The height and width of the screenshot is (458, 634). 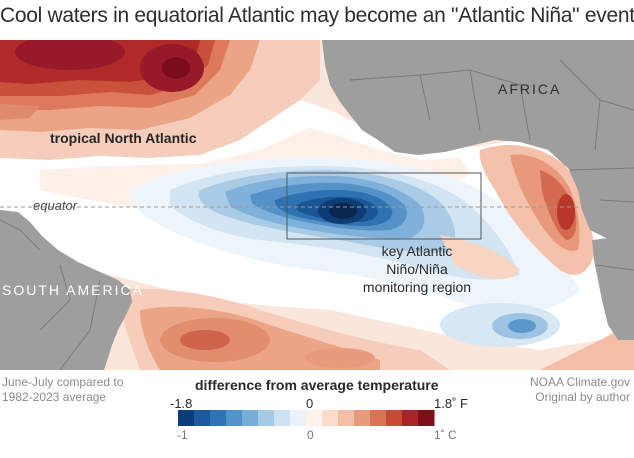 What do you see at coordinates (310, 403) in the screenshot?
I see `legend-f-mid: 0` at bounding box center [310, 403].